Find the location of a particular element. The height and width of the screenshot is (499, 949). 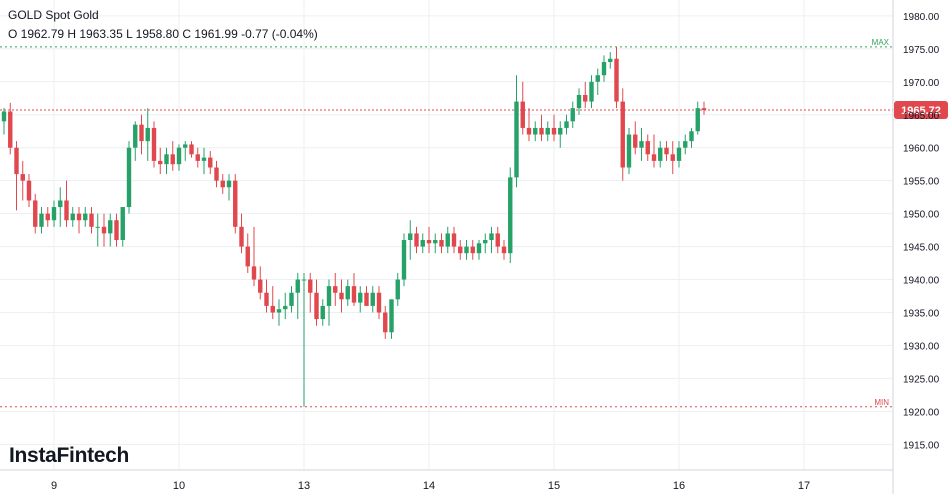

x-tick-label: 16 is located at coordinates (679, 486).